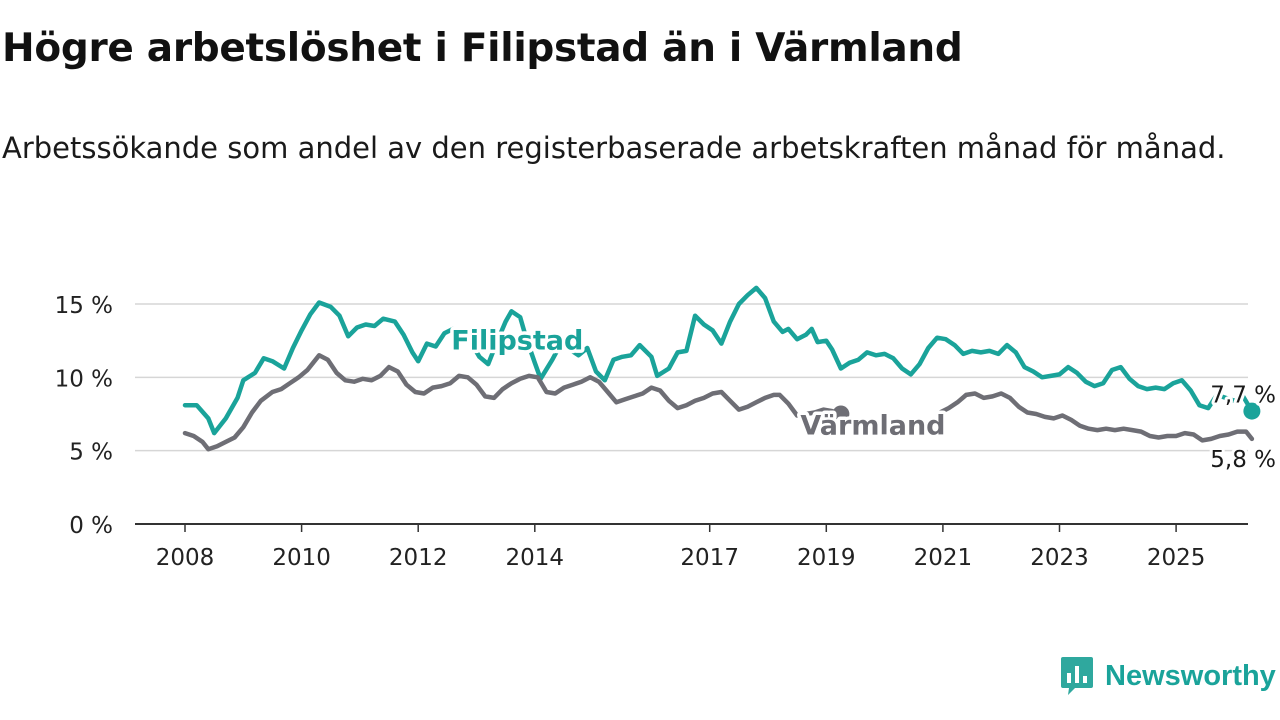 Image resolution: width=1280 pixels, height=720 pixels. Describe the element at coordinates (517, 341) in the screenshot. I see `series-label-filipstad: Filipstad` at that location.